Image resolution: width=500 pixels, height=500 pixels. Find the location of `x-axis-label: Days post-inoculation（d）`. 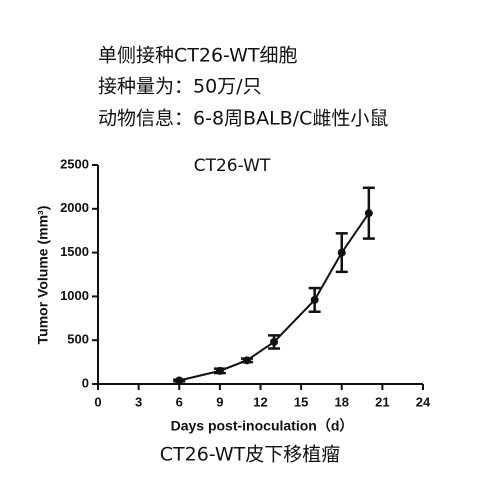

x-axis-label: Days post-inoculation（d） is located at coordinates (262, 426).